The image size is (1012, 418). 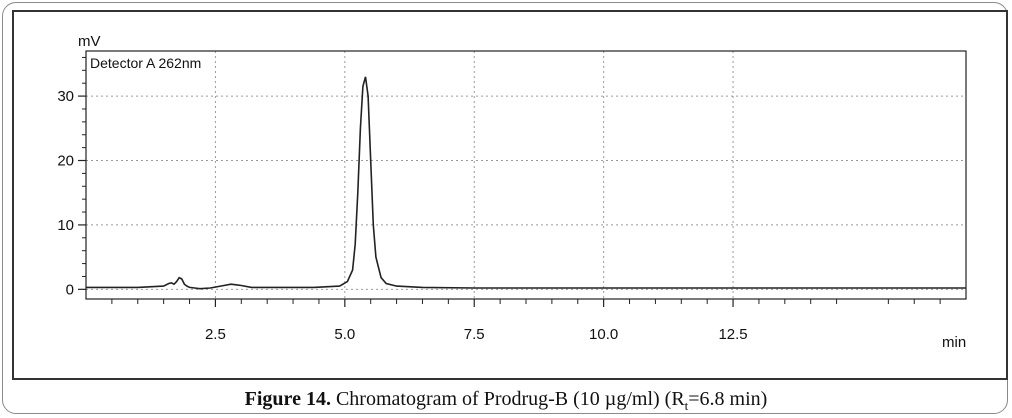 I want to click on caption-subscript: t, so click(x=686, y=405).